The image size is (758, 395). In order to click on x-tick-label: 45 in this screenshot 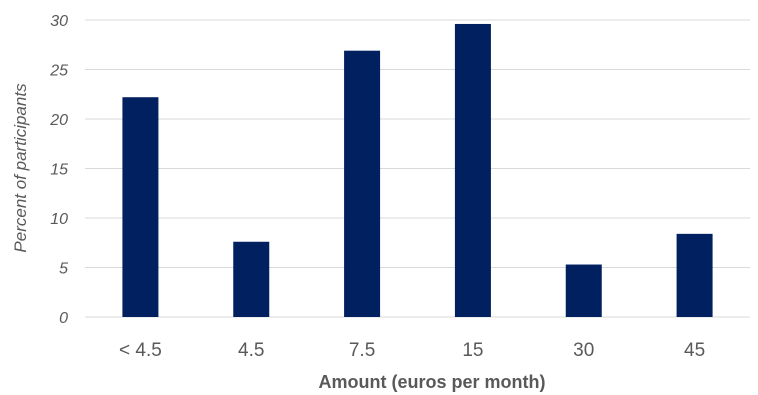, I will do `click(694, 350)`.